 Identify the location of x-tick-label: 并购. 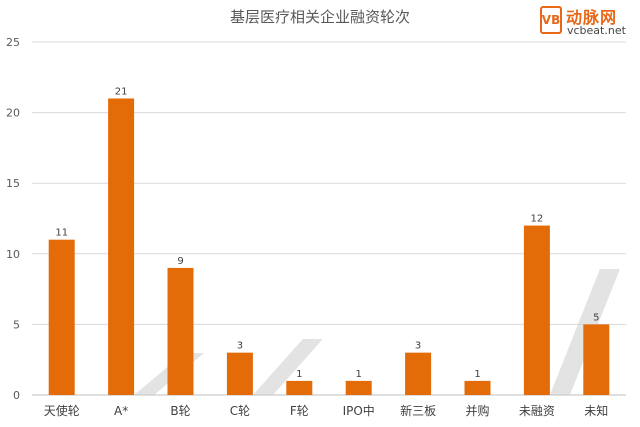
(477, 410).